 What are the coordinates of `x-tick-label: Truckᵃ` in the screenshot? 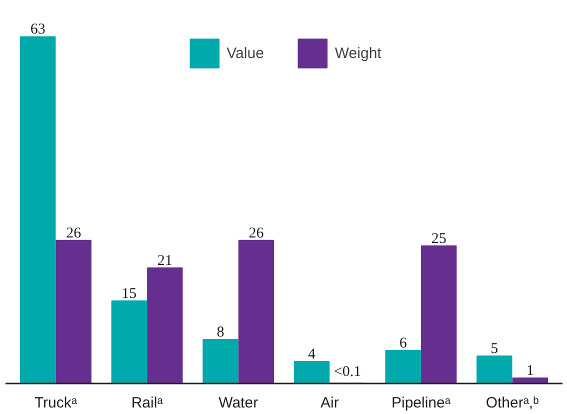 It's located at (56, 403).